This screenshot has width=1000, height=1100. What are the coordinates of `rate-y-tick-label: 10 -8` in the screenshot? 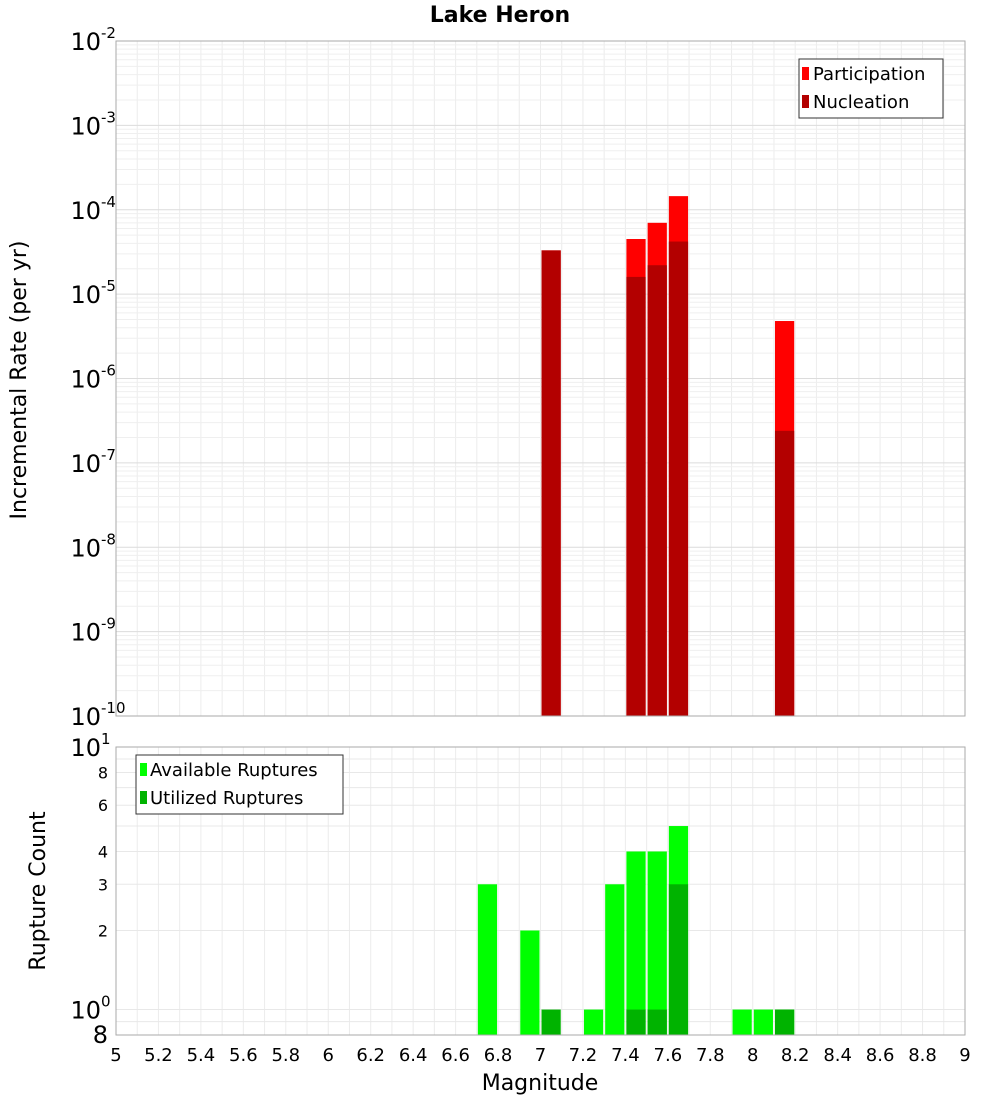 It's located at (93, 546).